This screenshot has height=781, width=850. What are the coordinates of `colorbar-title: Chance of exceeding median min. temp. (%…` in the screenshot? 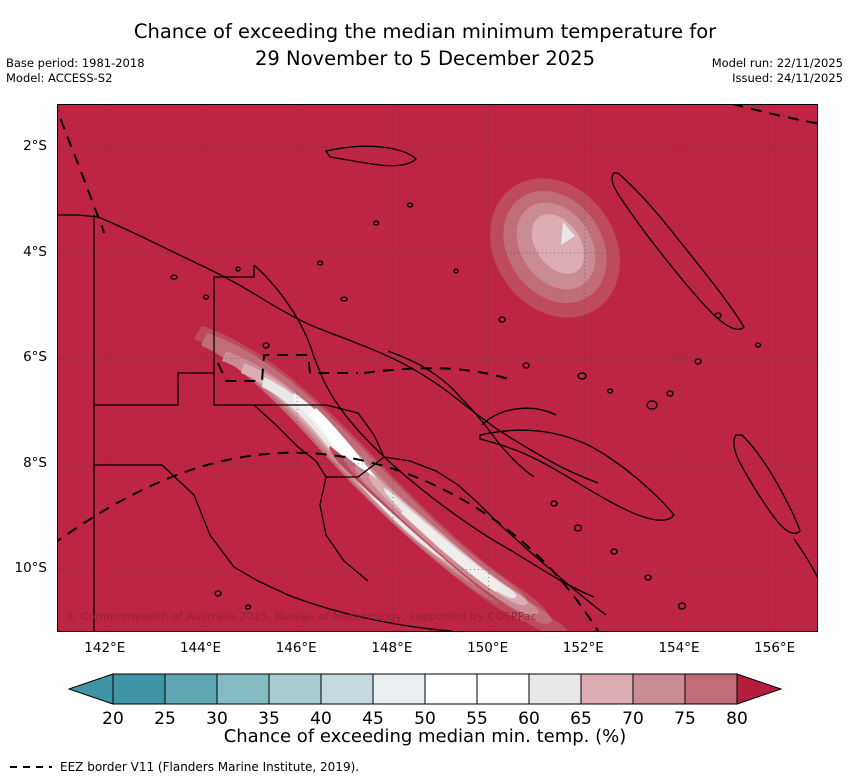 It's located at (425, 736).